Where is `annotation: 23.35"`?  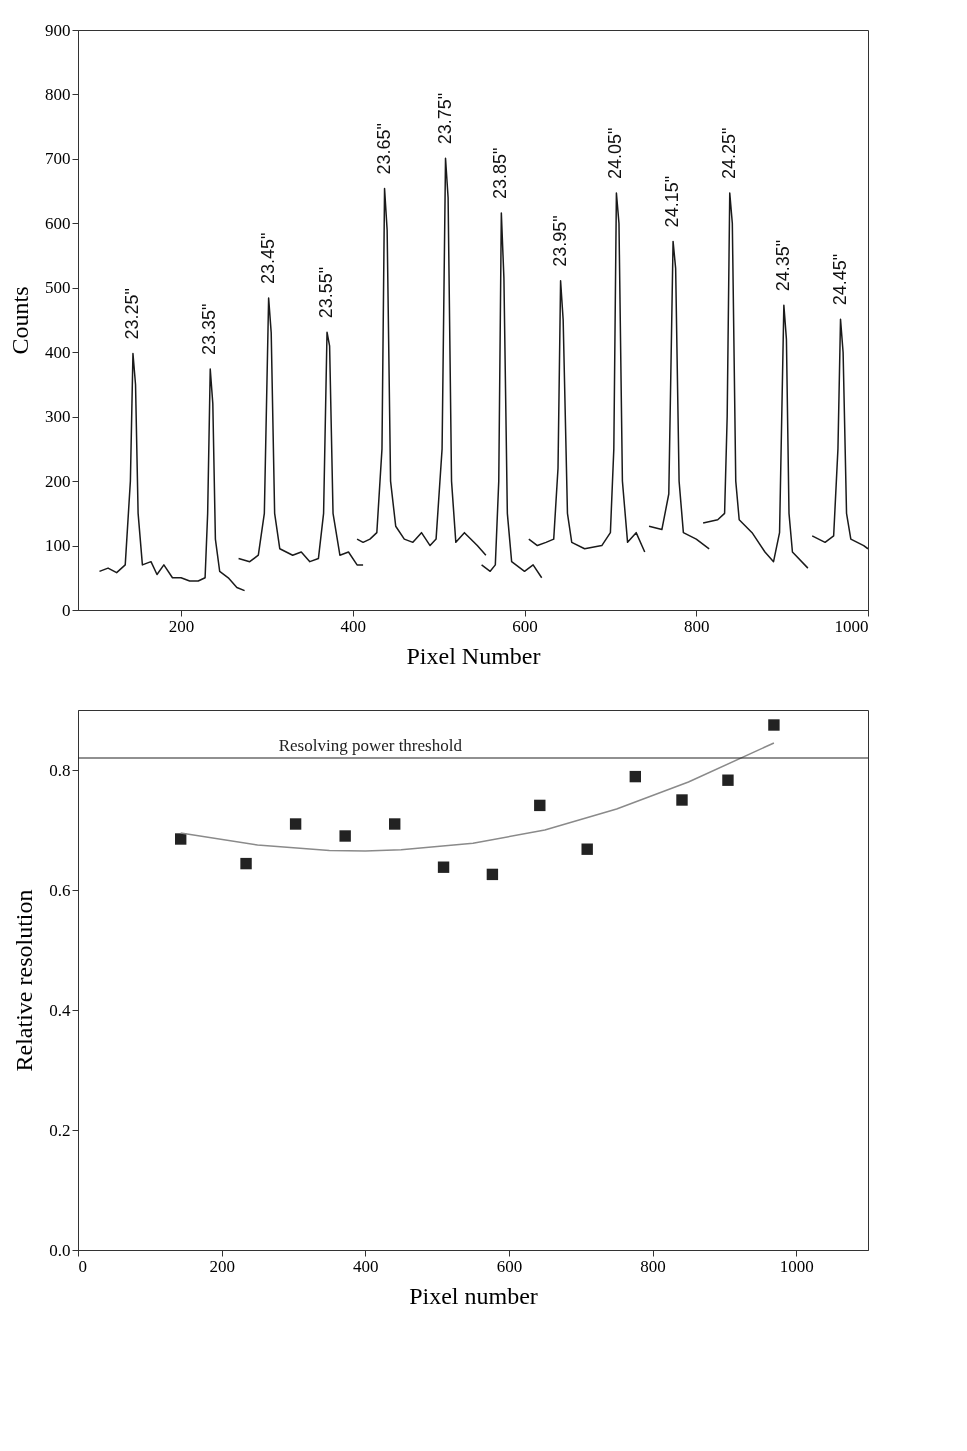 annotation: 23.35" is located at coordinates (209, 329).